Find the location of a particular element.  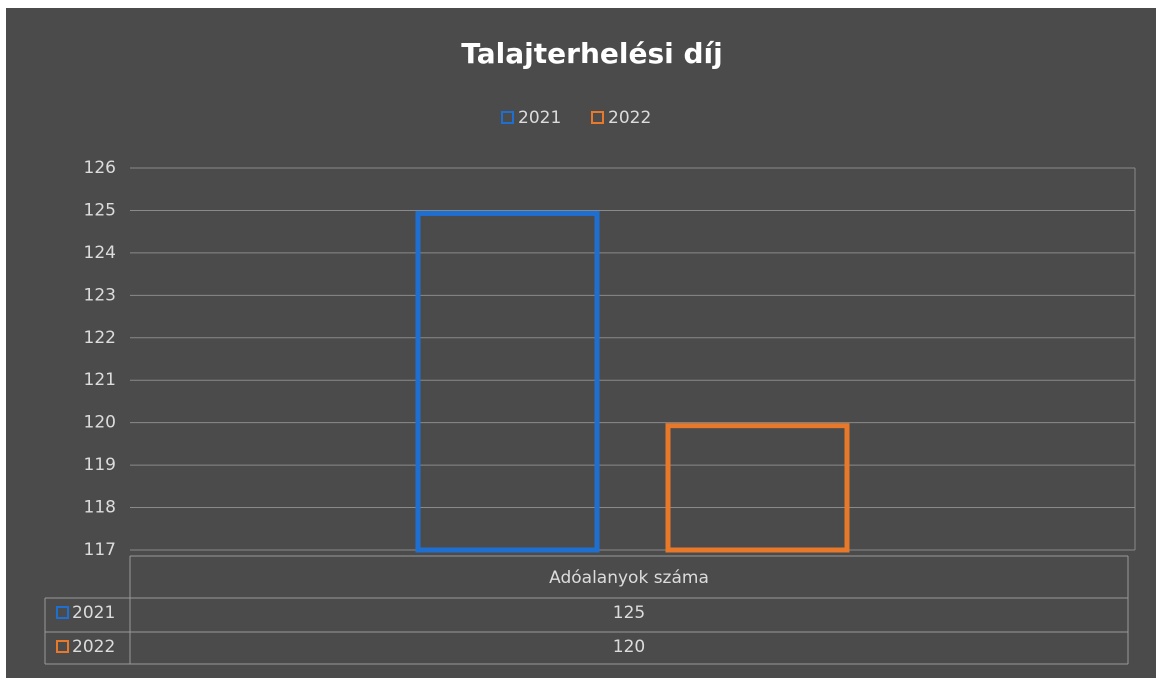

y-tick-label: 124 is located at coordinates (100, 253).